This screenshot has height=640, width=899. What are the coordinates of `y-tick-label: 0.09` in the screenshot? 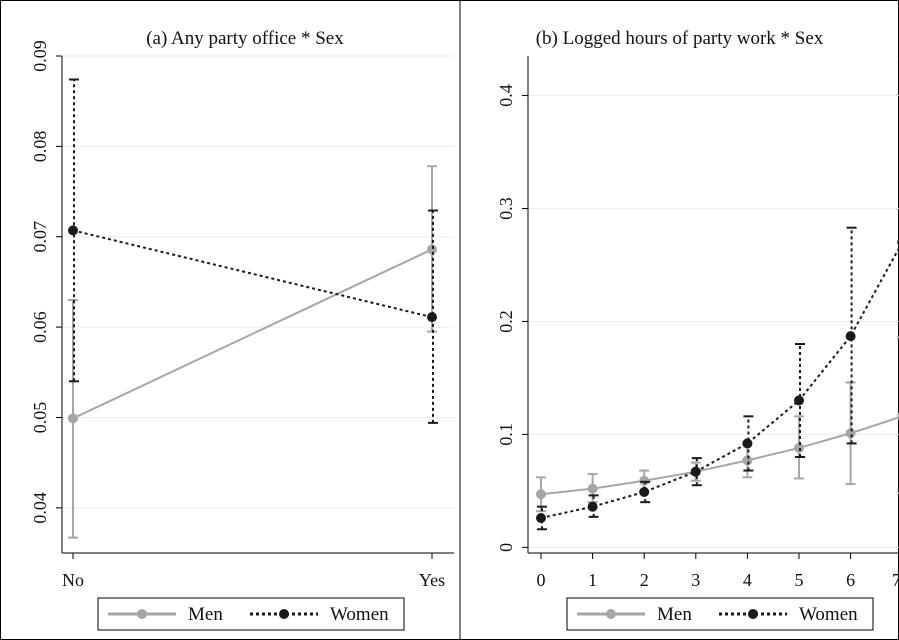 It's located at (40, 56).